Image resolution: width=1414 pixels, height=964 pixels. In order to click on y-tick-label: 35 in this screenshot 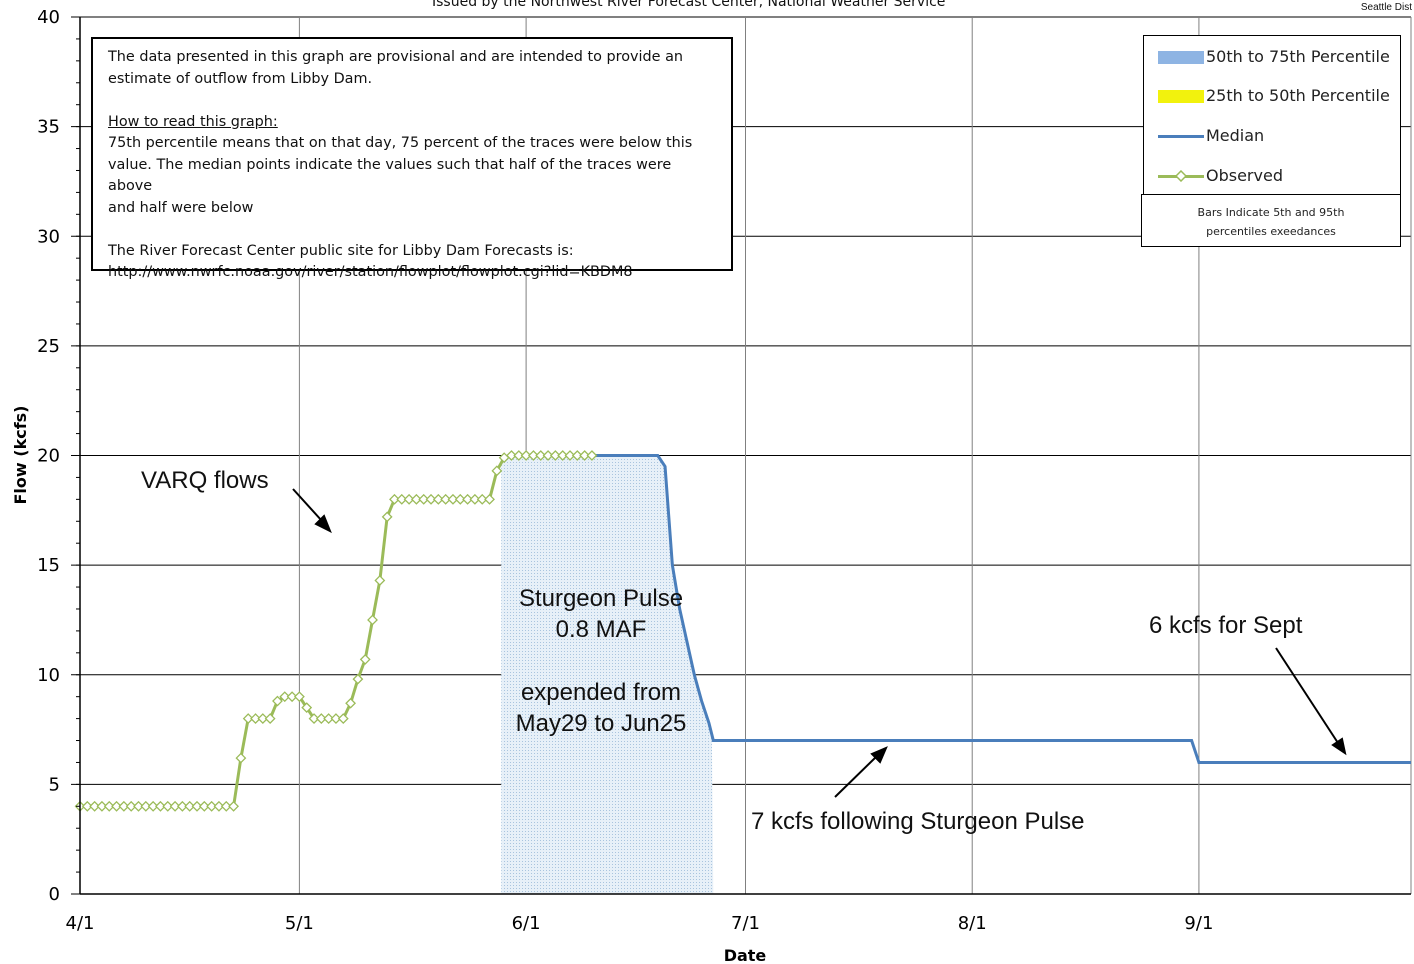, I will do `click(48, 127)`.